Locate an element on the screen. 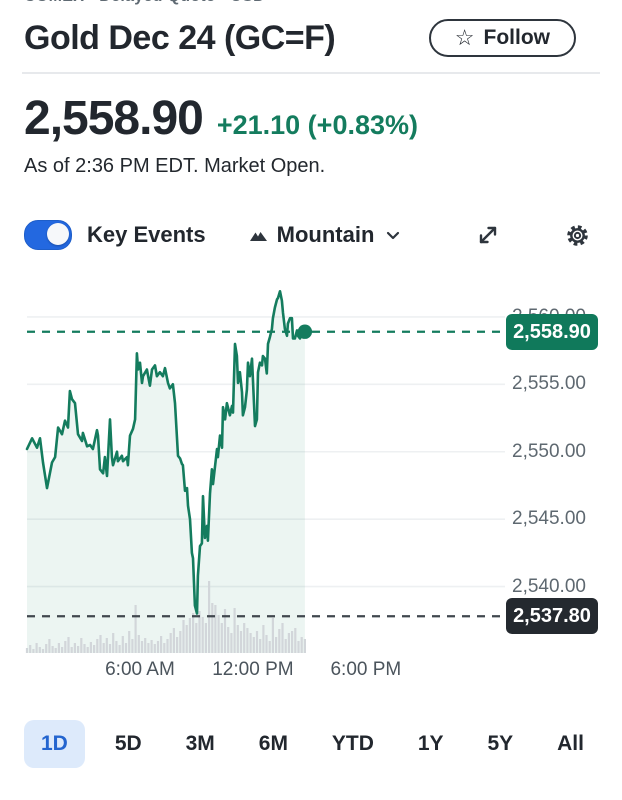  chart-type-label: Mountain is located at coordinates (325, 234).